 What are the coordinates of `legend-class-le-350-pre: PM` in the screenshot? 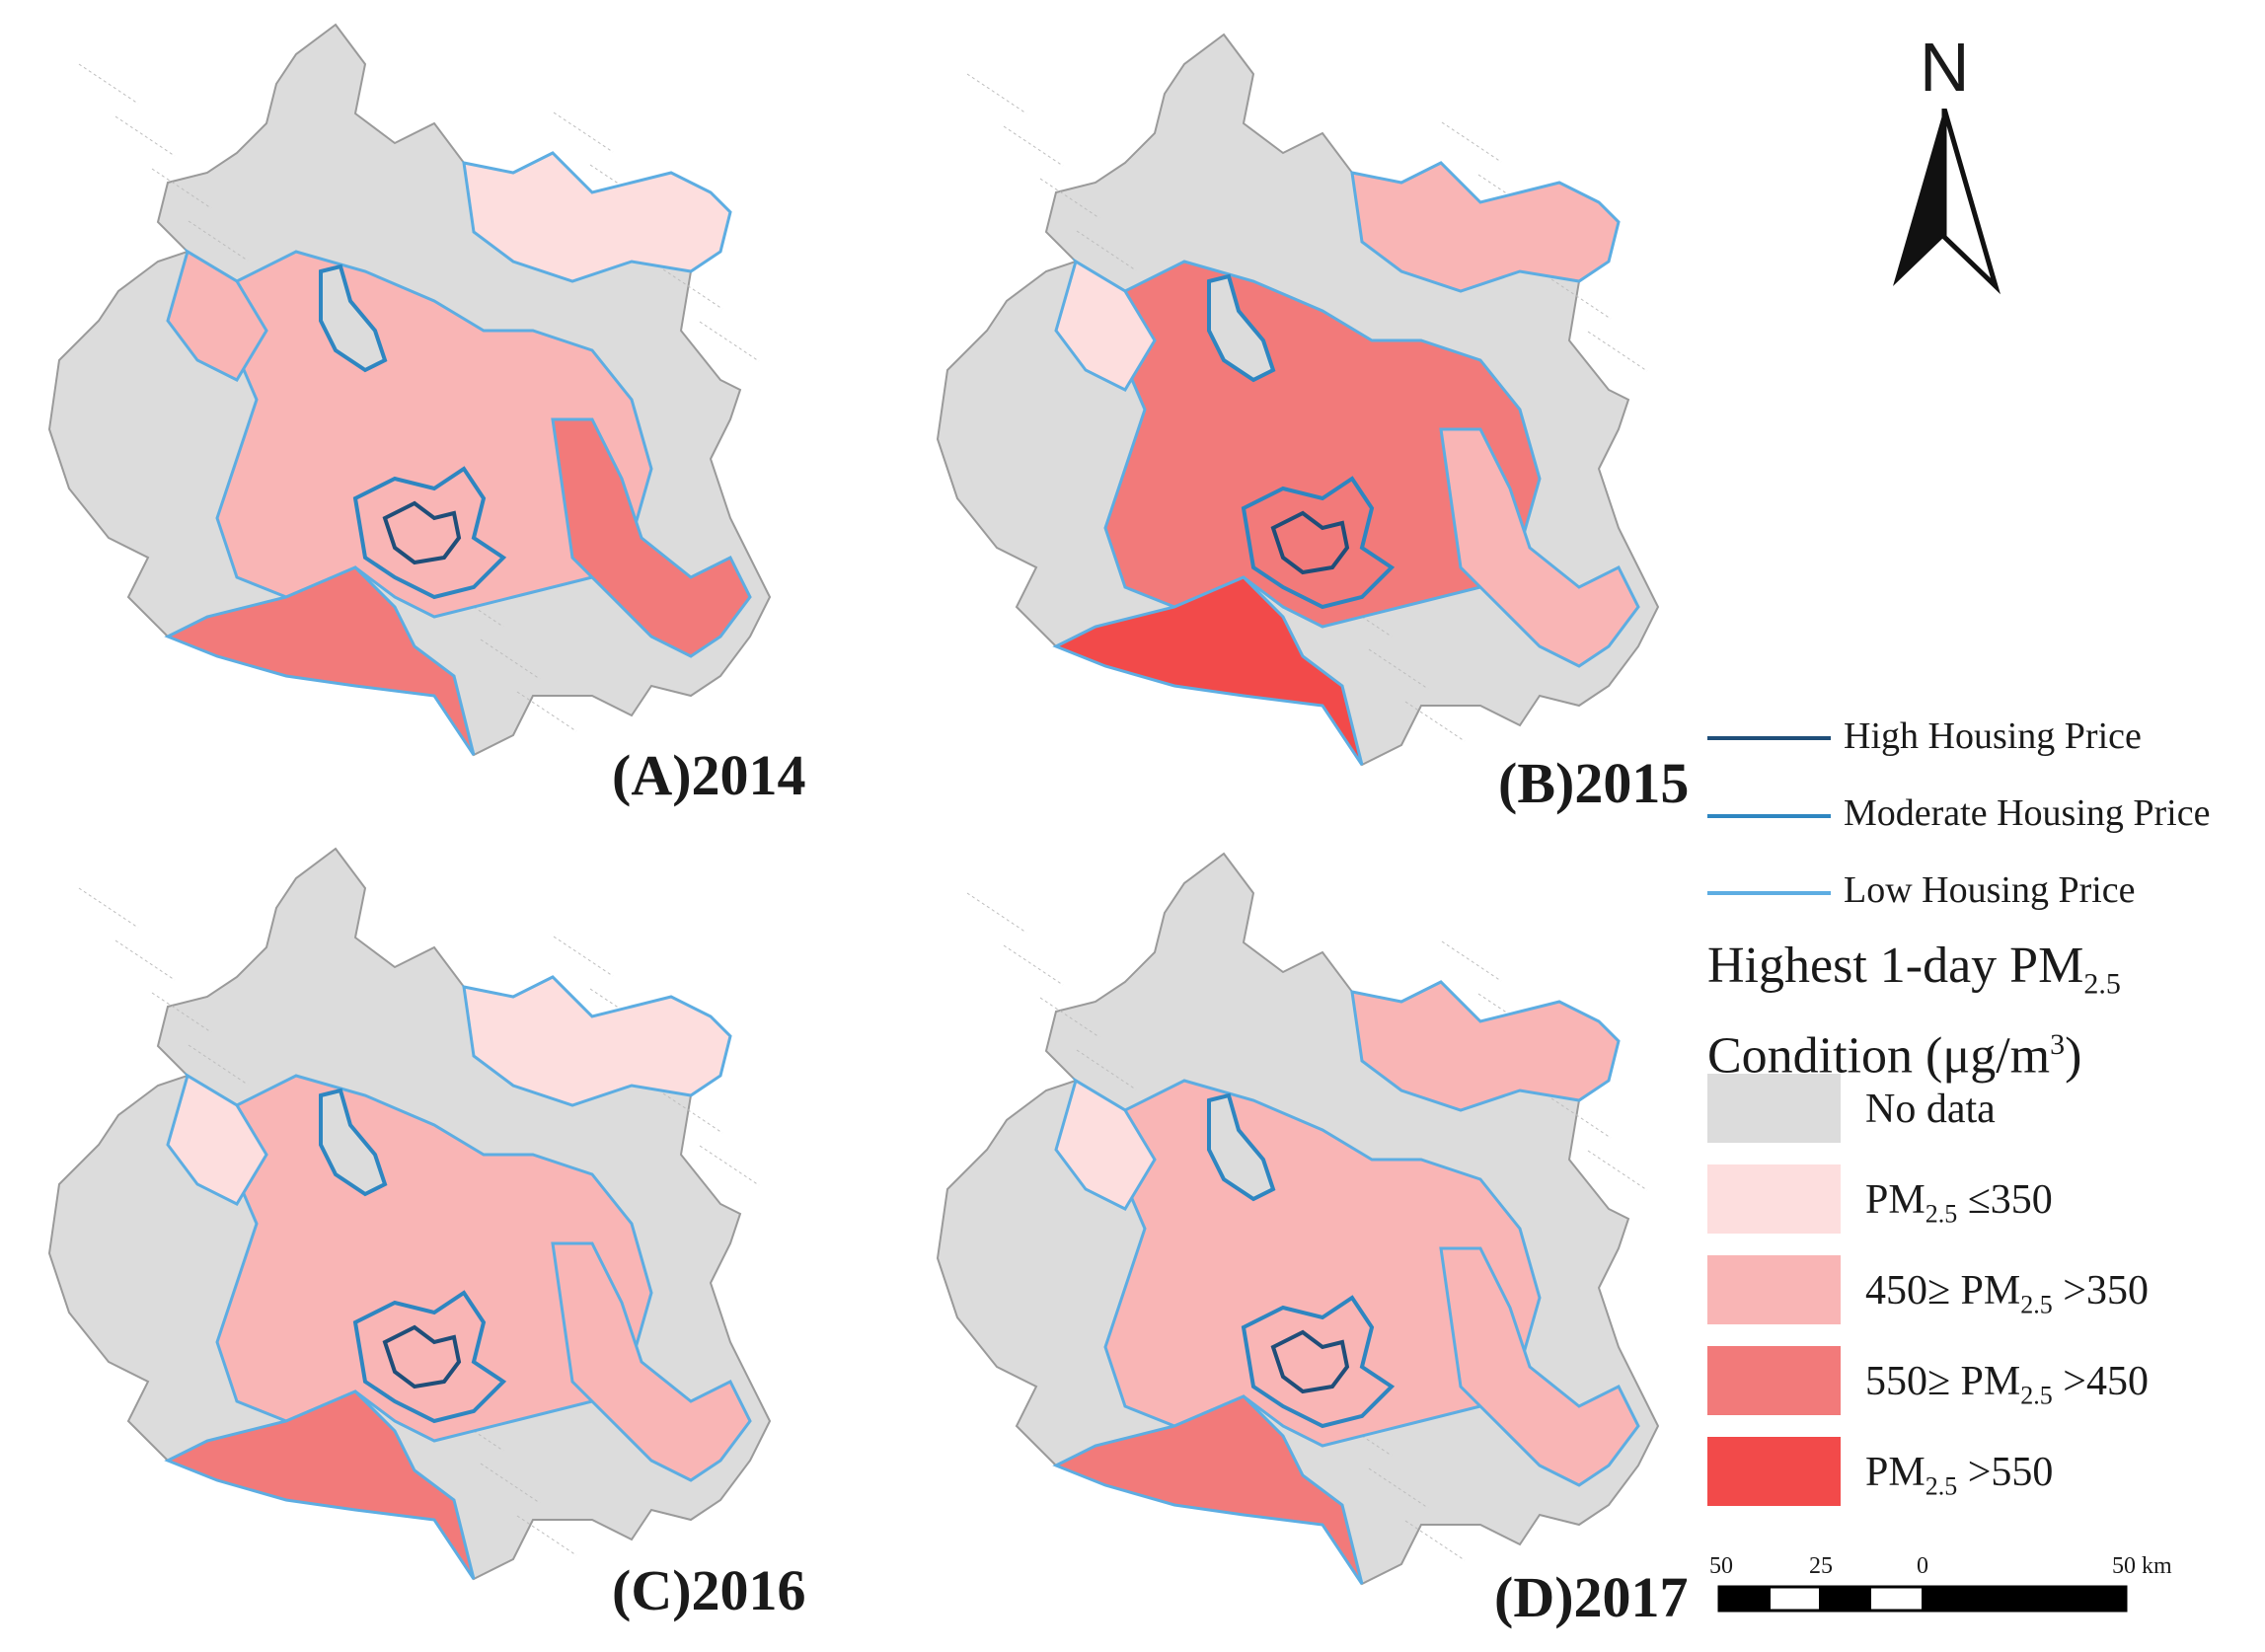 It's located at (1895, 1200).